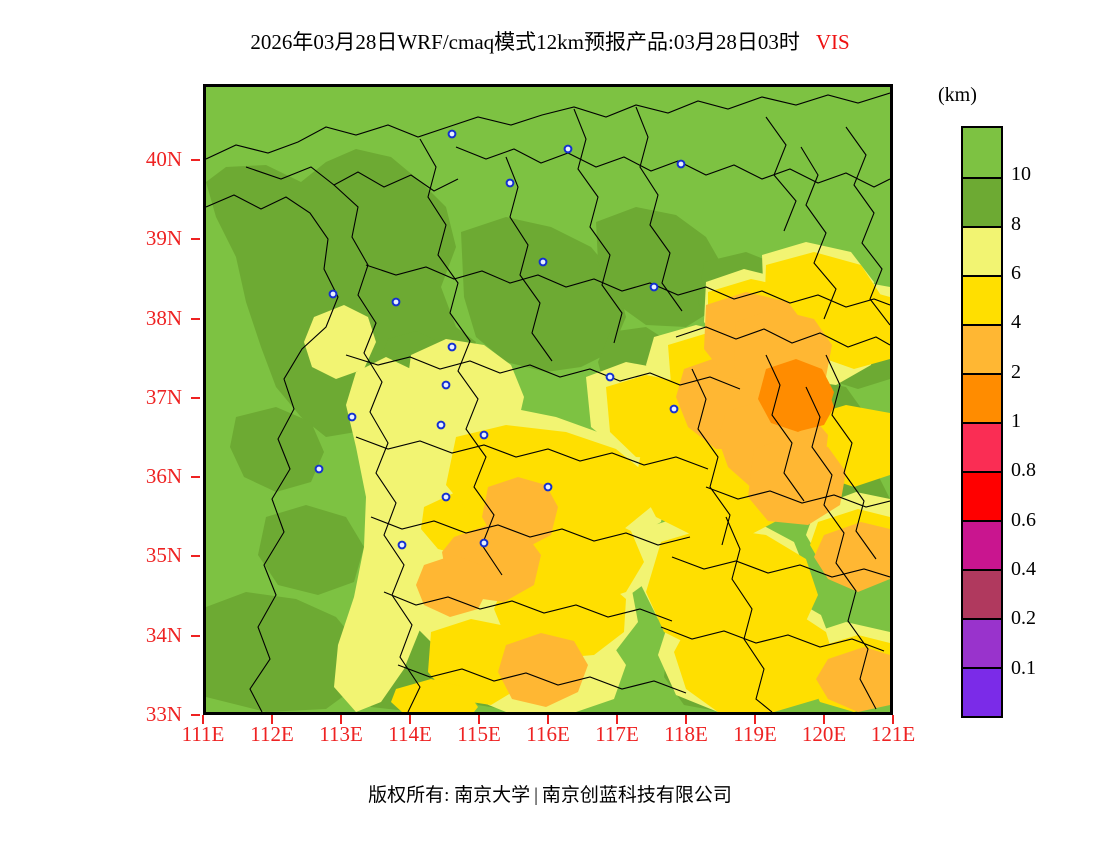 This screenshot has height=850, width=1100. I want to click on y-axis-label-39n: 39N, so click(163, 238).